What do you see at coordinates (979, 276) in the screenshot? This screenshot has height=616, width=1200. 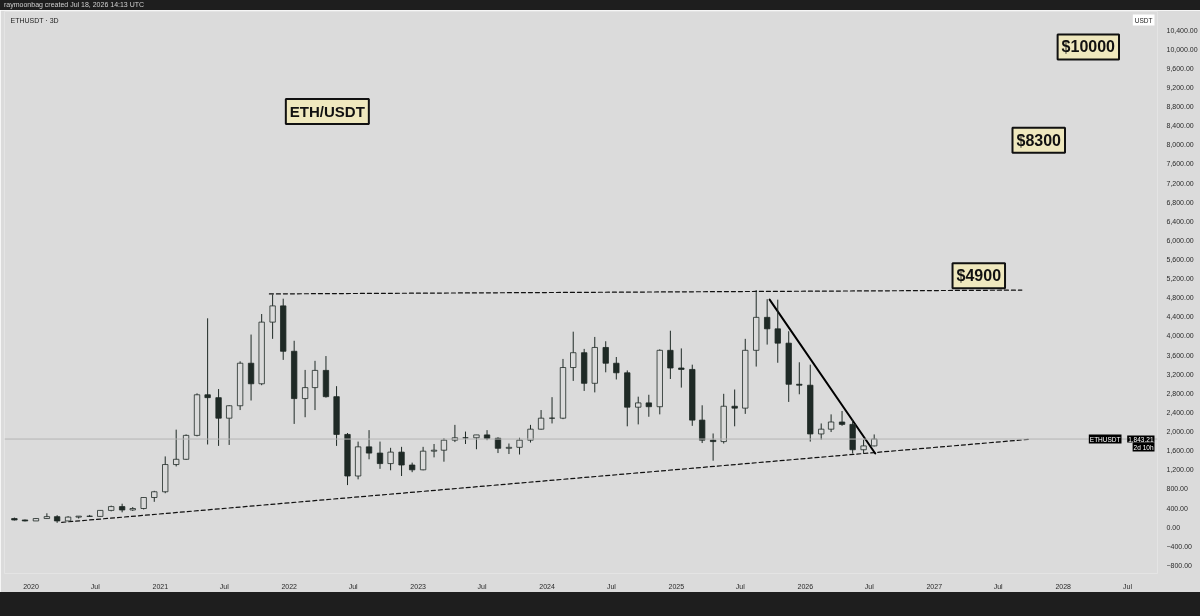 I see `annotation: $4900` at bounding box center [979, 276].